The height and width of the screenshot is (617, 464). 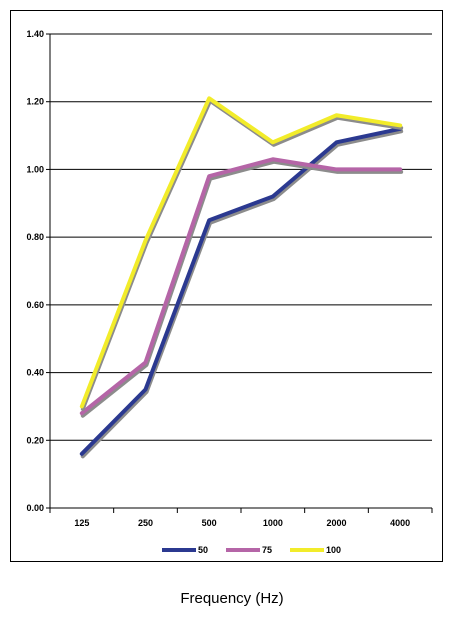 What do you see at coordinates (81, 523) in the screenshot?
I see `x-tick-label: 125` at bounding box center [81, 523].